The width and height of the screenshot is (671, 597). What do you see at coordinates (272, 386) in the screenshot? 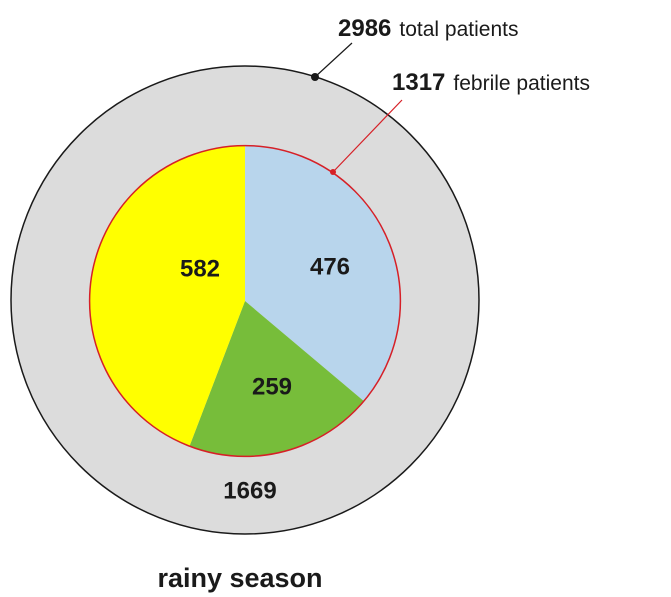
I see `slice-label: 259` at bounding box center [272, 386].